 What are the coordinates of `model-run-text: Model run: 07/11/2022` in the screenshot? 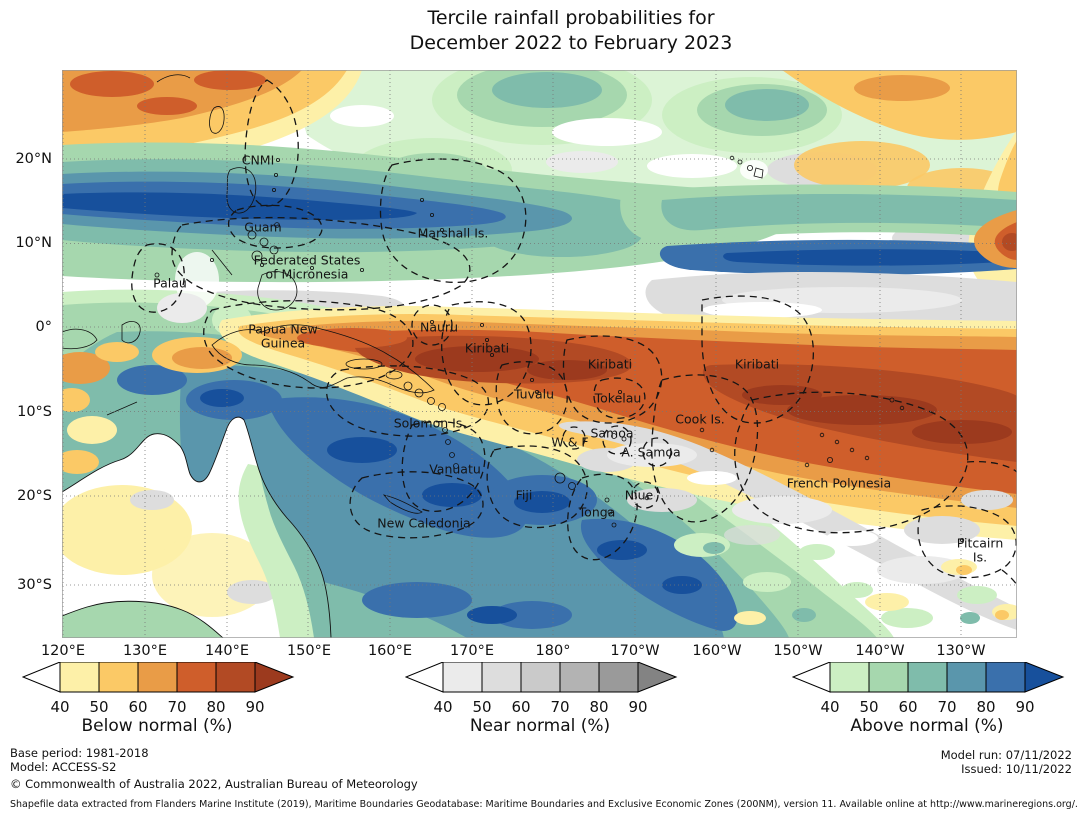 It's located at (1006, 755).